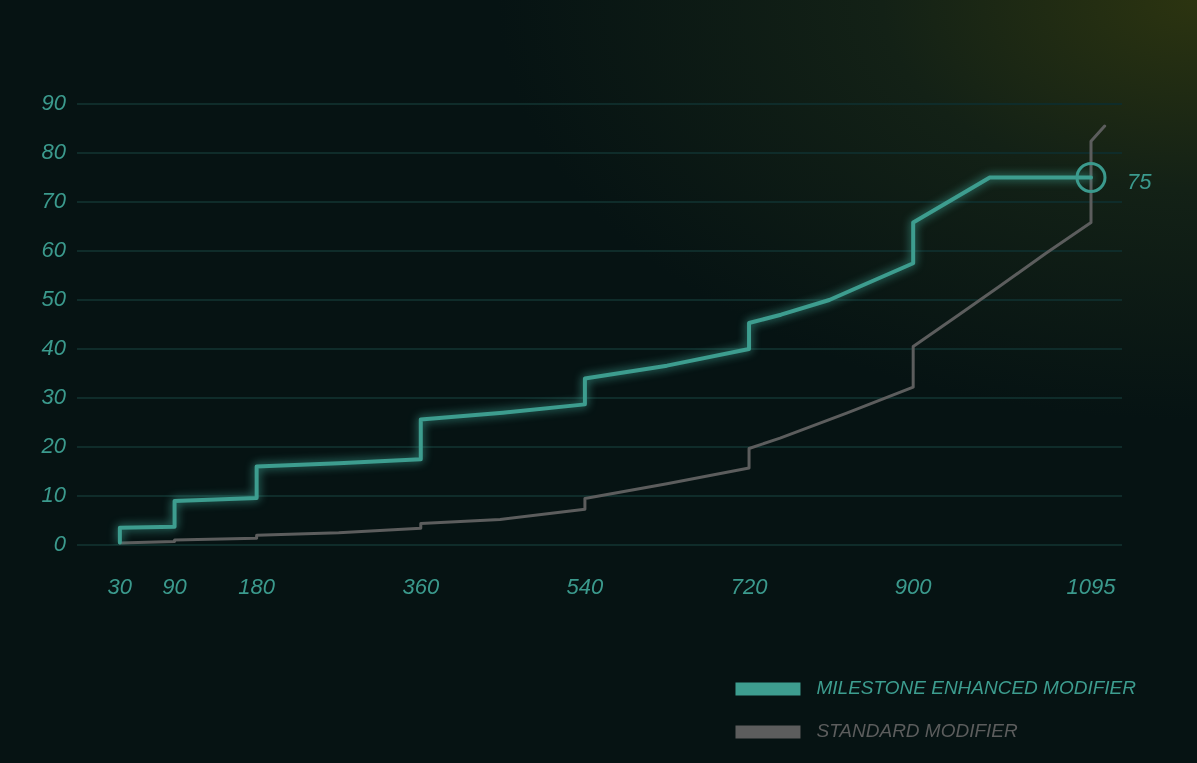 The height and width of the screenshot is (763, 1197). I want to click on x-tick-label: 720, so click(749, 587).